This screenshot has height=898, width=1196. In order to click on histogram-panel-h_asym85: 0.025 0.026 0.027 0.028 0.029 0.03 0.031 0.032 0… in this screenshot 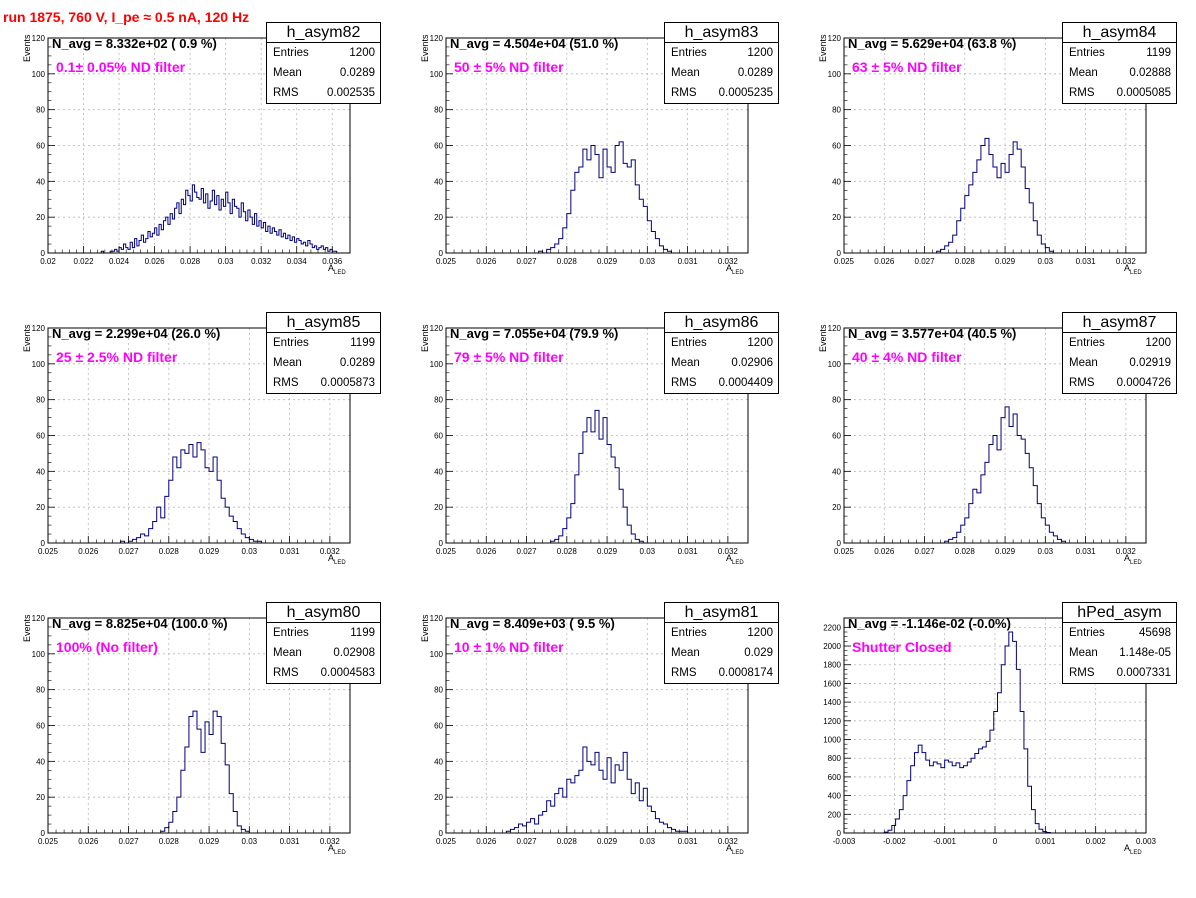, I will do `click(199, 460)`.